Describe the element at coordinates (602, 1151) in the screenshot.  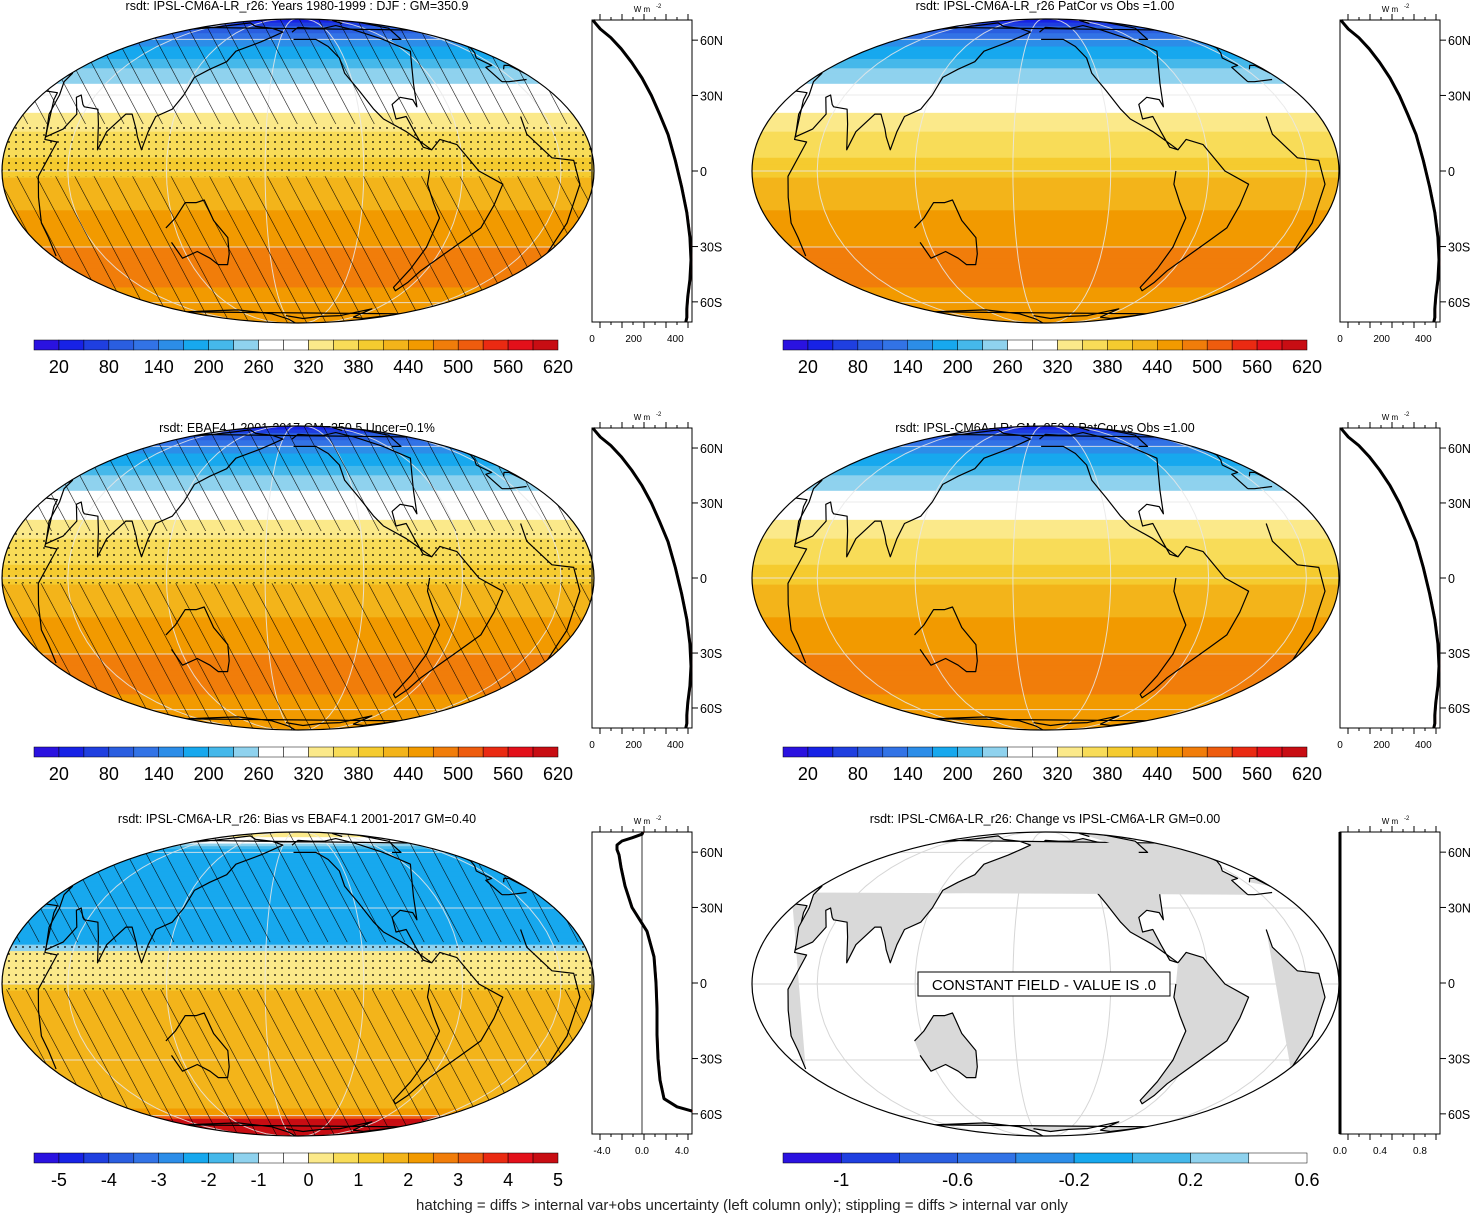
I see `profile-xtick-label: -4.0` at that location.